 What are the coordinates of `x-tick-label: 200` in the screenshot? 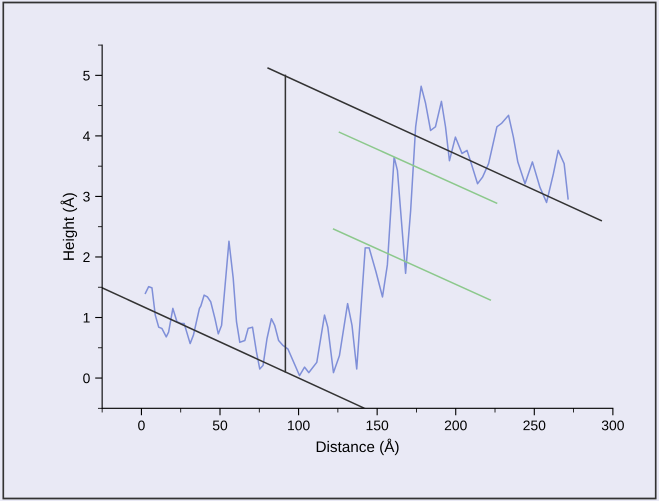 It's located at (455, 425).